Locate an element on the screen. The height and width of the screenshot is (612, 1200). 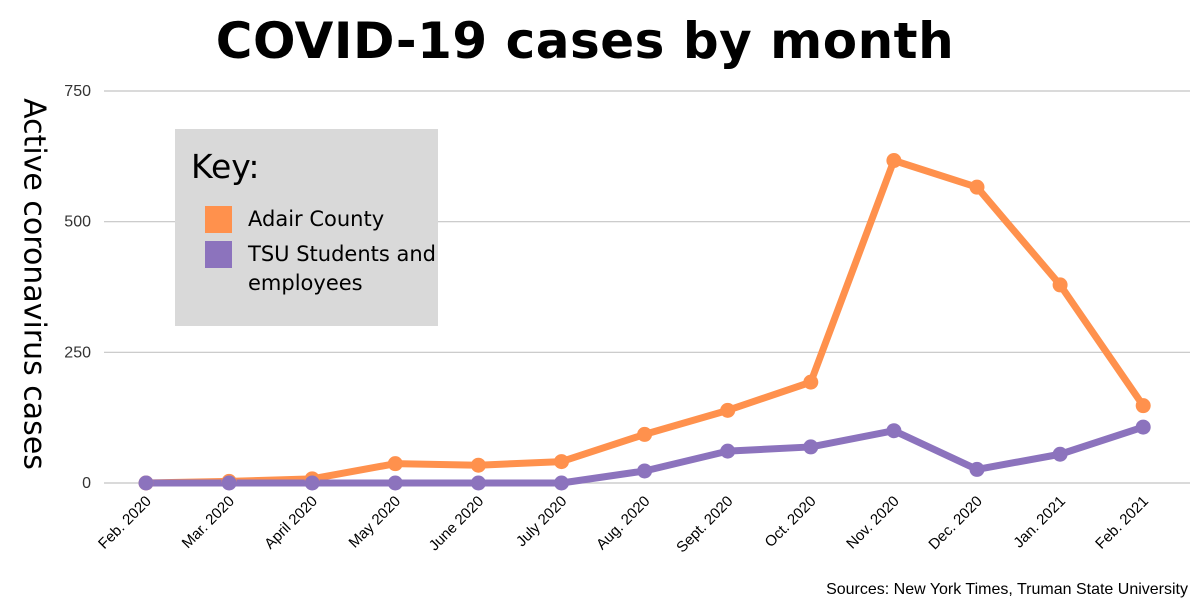
y-tick-label-750: 750 is located at coordinates (77, 91).